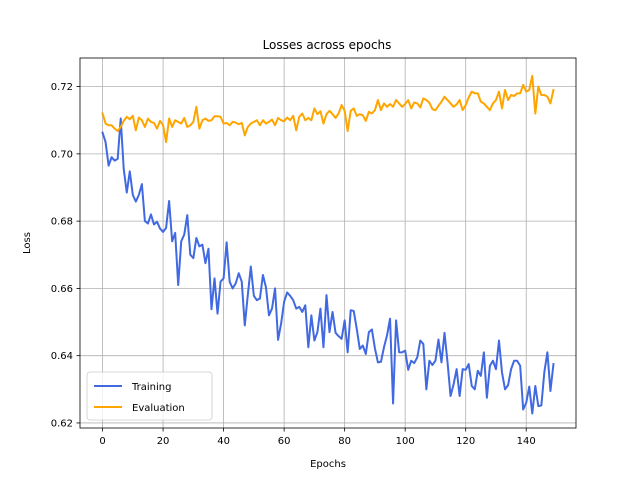  What do you see at coordinates (284, 441) in the screenshot?
I see `x-tick-label: 60` at bounding box center [284, 441].